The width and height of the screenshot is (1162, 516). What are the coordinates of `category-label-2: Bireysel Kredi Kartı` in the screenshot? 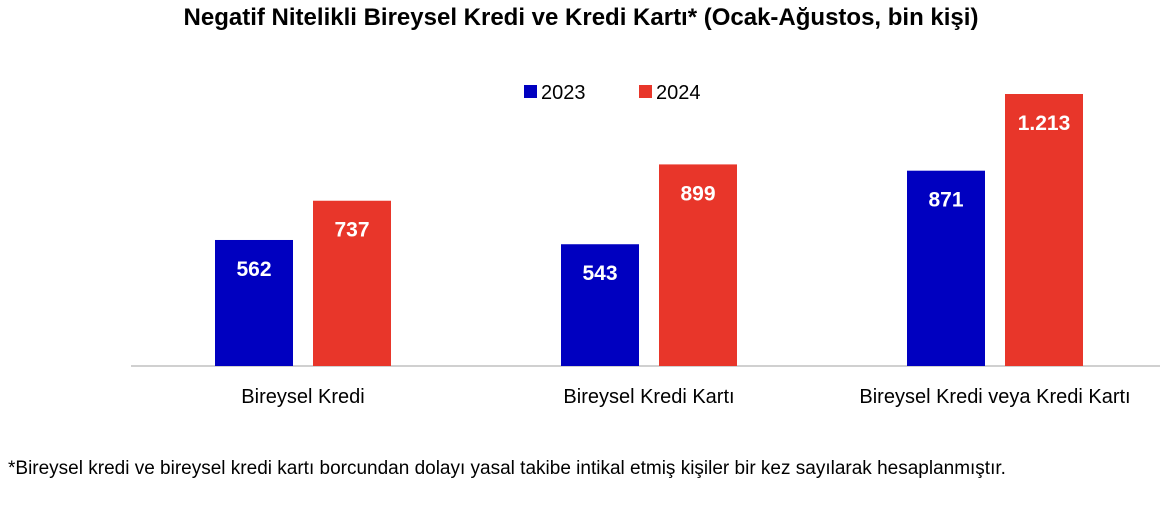 It's located at (648, 397).